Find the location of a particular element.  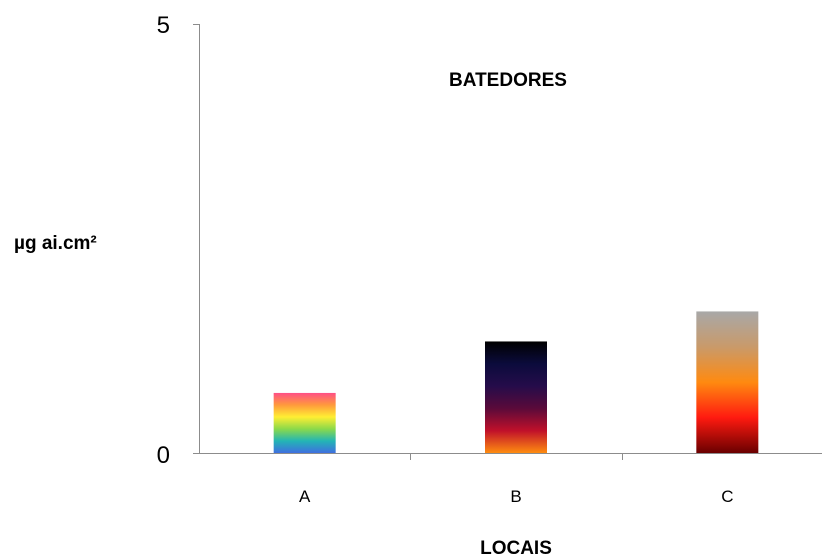

x-axis-label: LOCAIS is located at coordinates (516, 547).